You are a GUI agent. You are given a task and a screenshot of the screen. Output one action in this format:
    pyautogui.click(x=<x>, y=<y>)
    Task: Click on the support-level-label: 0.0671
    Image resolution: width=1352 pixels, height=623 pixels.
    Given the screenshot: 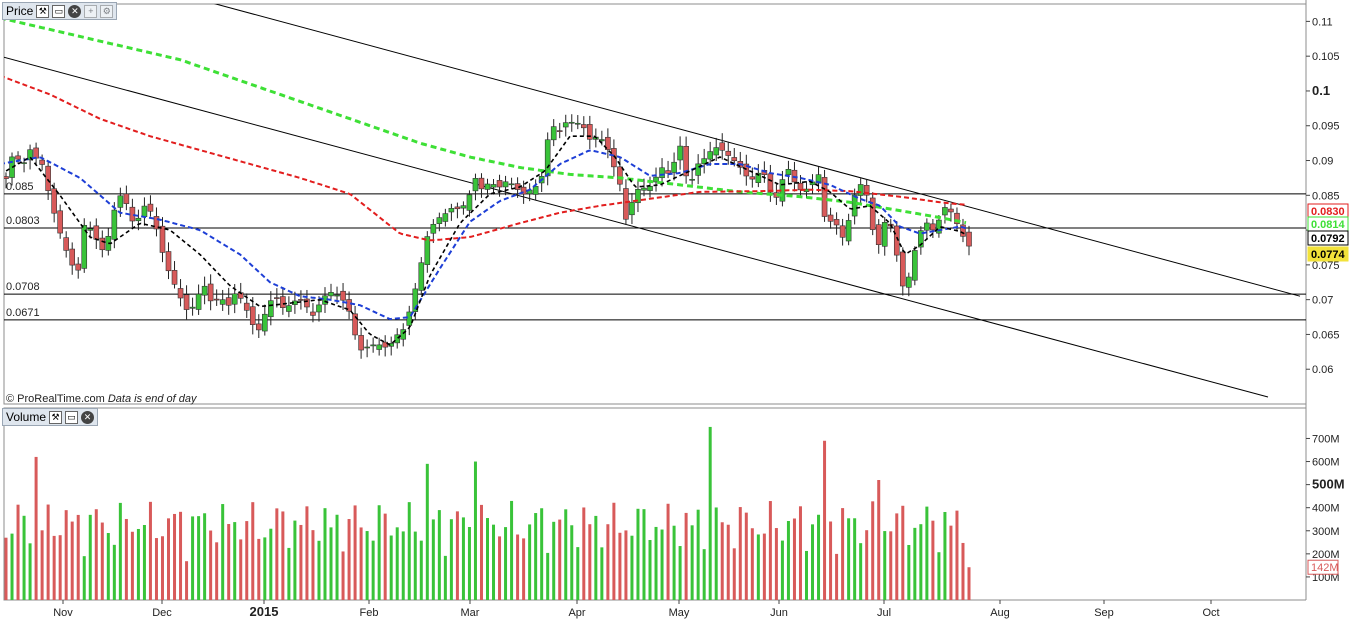 What is the action you would take?
    pyautogui.click(x=23, y=313)
    